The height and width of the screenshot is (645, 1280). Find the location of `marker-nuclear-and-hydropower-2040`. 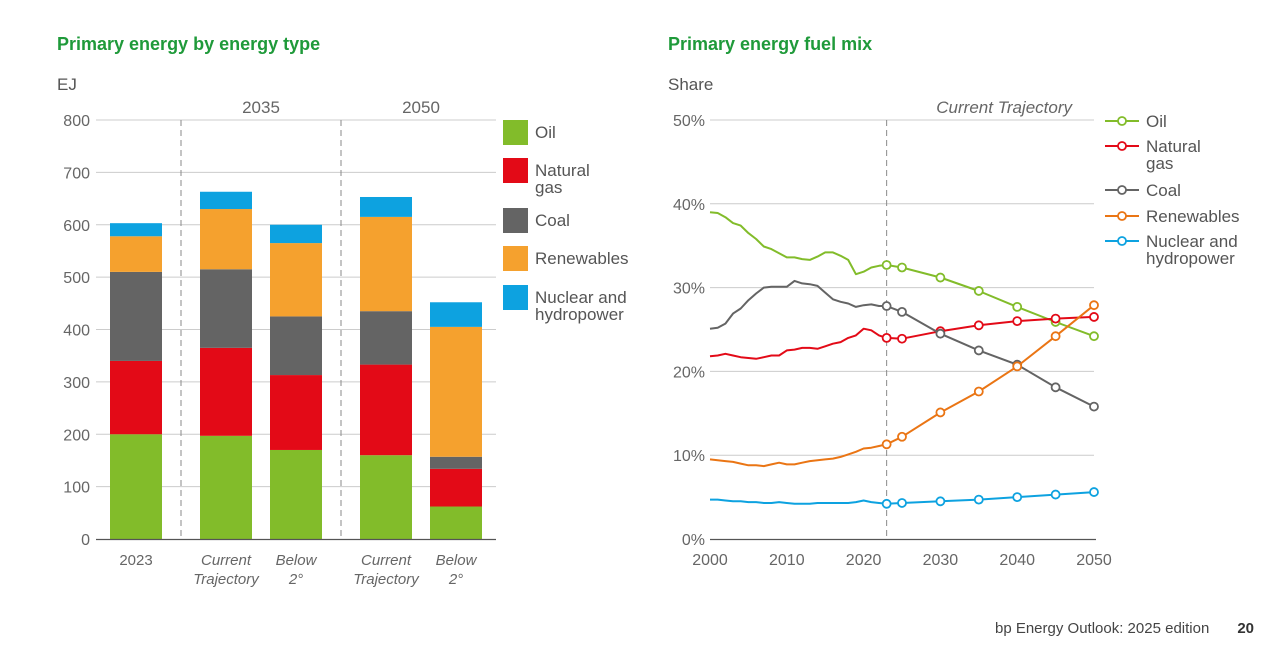

marker-nuclear-and-hydropower-2040 is located at coordinates (1017, 497).